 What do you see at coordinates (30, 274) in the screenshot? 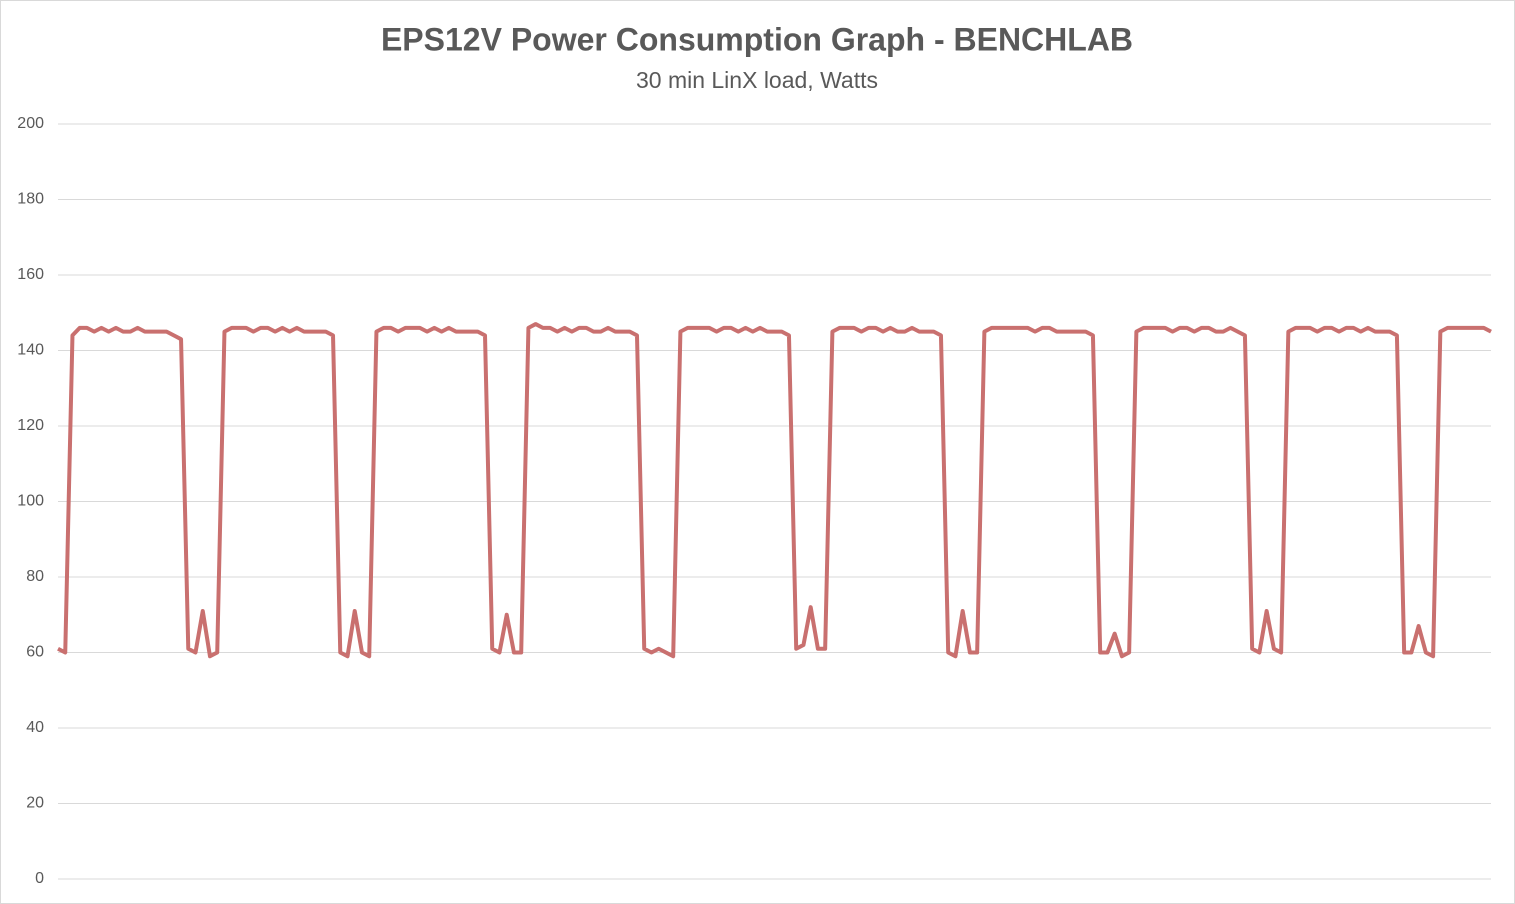
I see `y-tick-label: 160` at bounding box center [30, 274].